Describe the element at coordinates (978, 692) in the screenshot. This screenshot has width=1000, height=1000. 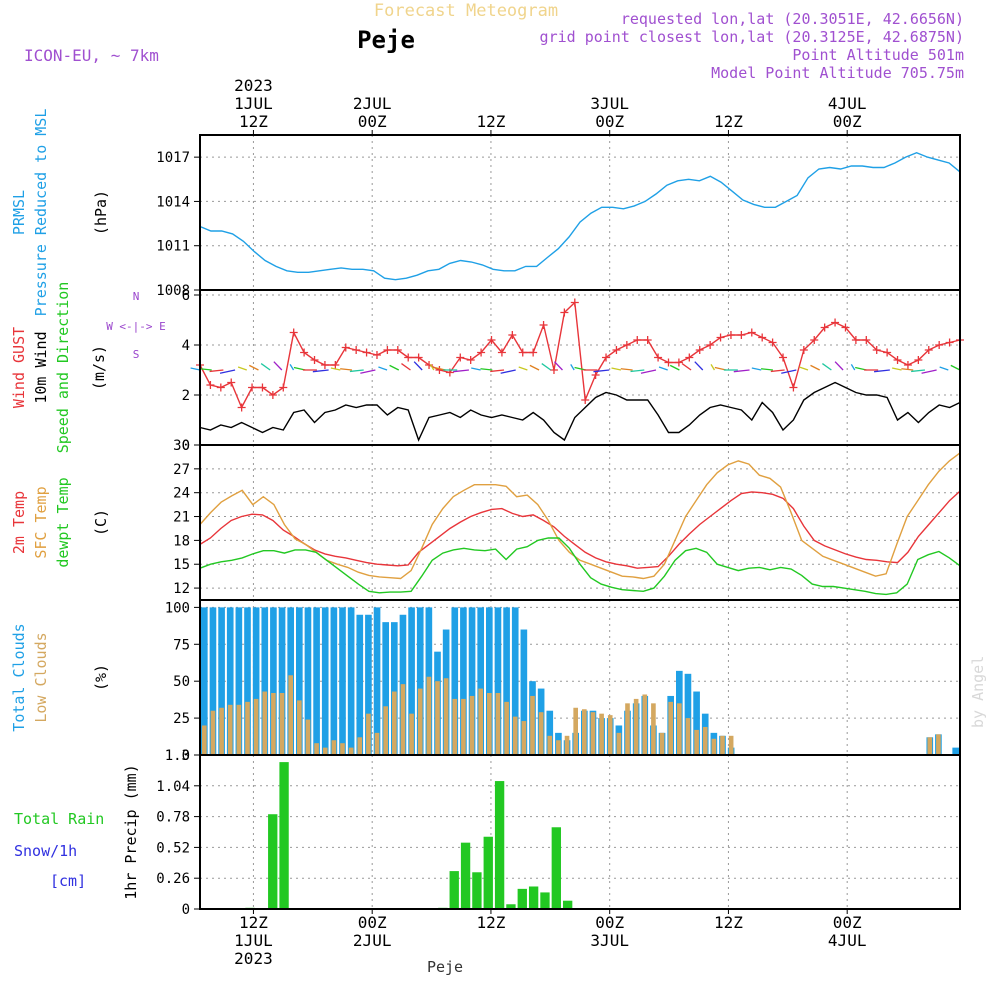
I see `watermark: by Angel` at that location.